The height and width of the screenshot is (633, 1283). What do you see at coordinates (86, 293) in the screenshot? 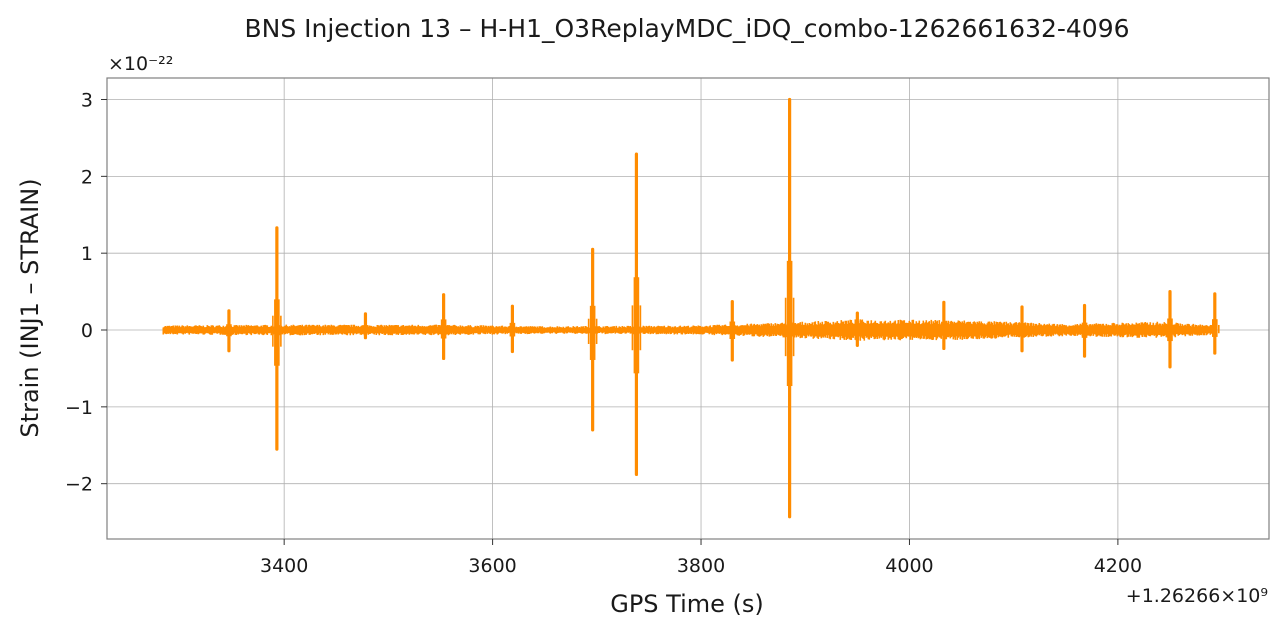
I see `y-axis-ticks: −2 −1 0 1 2 3` at bounding box center [86, 293].